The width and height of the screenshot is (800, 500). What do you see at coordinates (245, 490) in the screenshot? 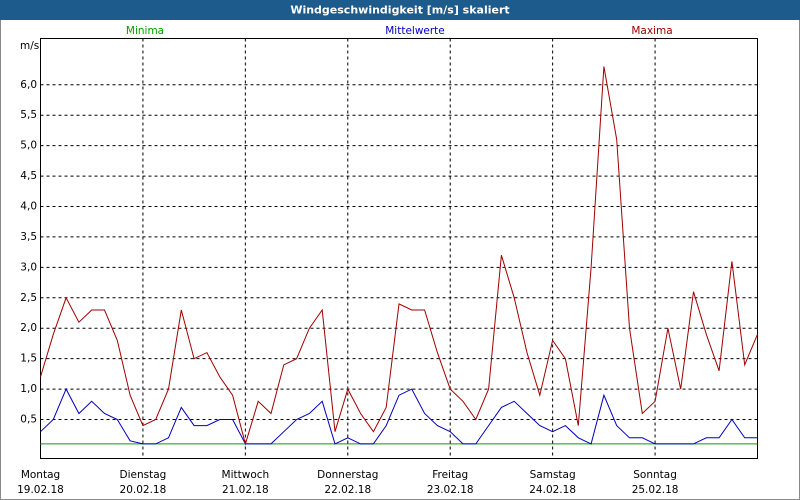
I see `x-tick-date: 21.02.18` at bounding box center [245, 490].